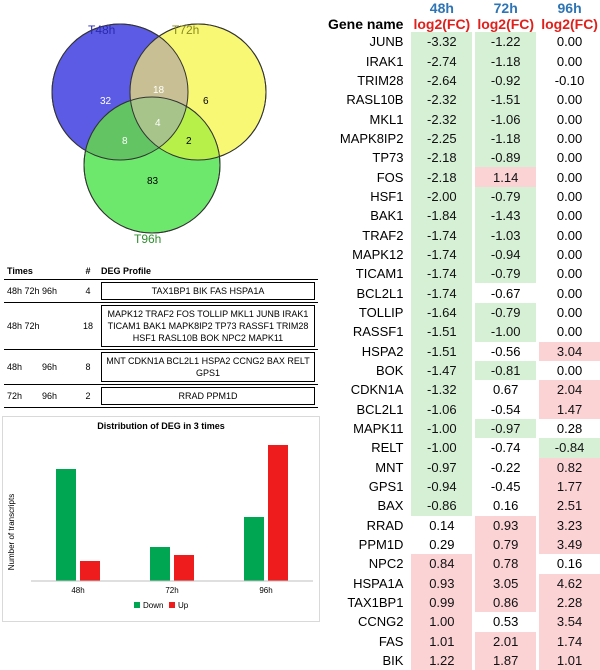 The image size is (600, 670). What do you see at coordinates (153, 181) in the screenshot?
I see `venn-count-only-96: 83` at bounding box center [153, 181].